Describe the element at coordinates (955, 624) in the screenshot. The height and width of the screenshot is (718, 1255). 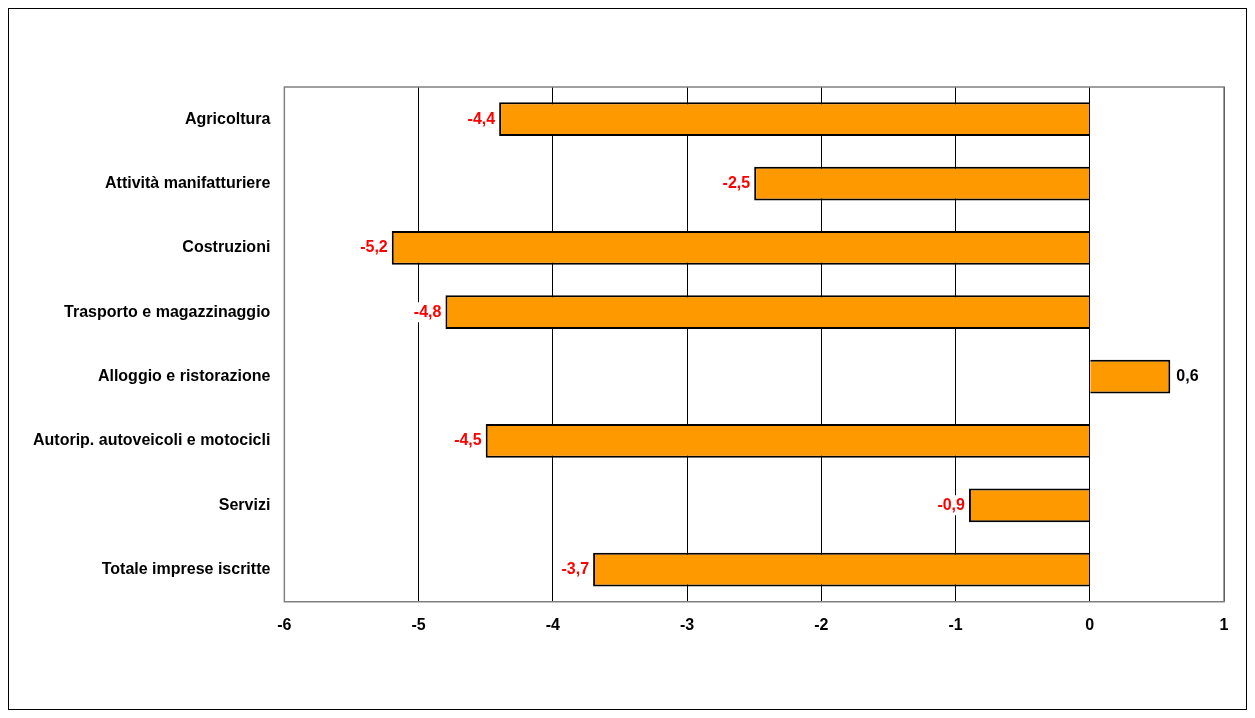
I see `x-tick-label: -1` at that location.